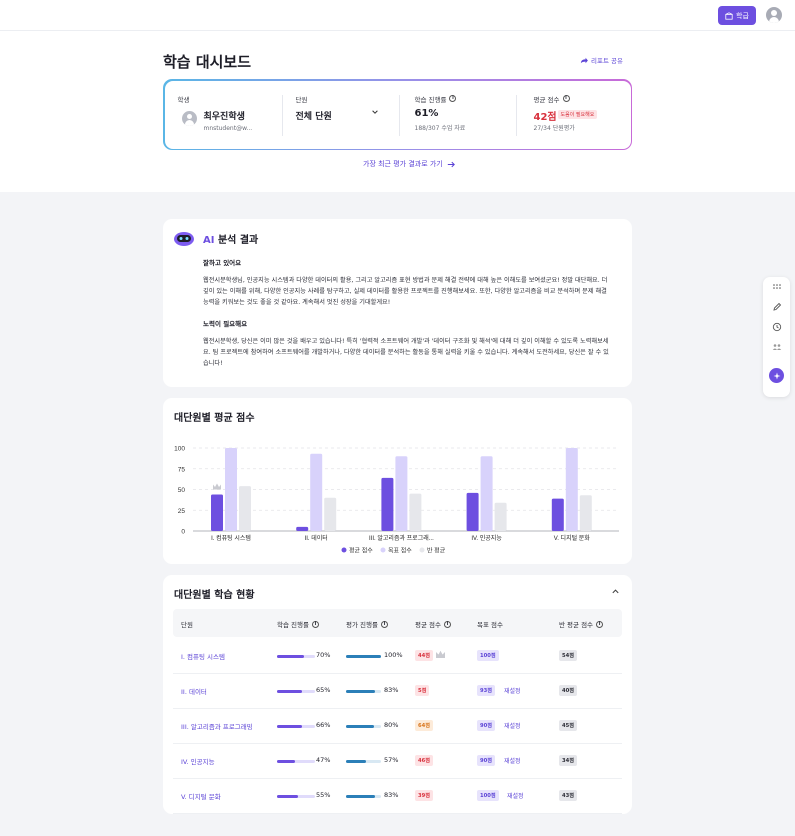 The height and width of the screenshot is (836, 795). I want to click on col-goal-score: 목표 점수, so click(490, 625).